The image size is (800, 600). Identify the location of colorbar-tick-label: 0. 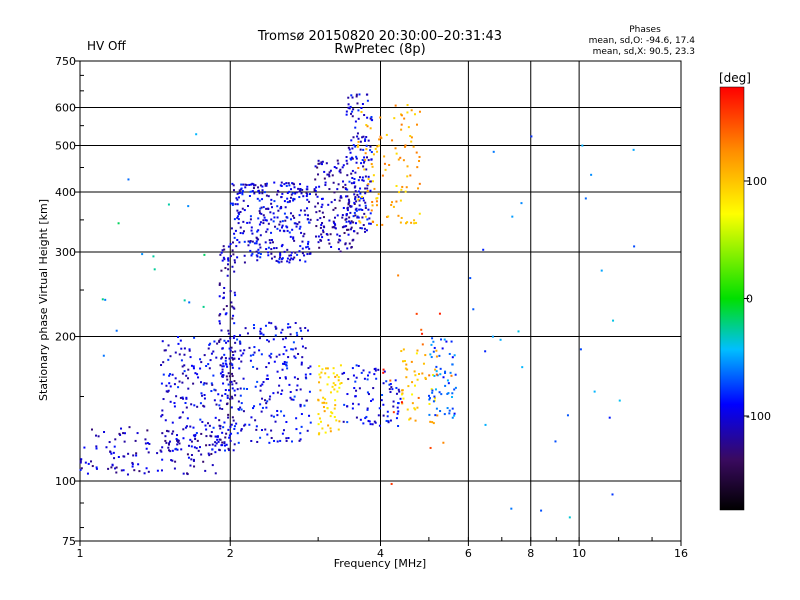
(749, 299).